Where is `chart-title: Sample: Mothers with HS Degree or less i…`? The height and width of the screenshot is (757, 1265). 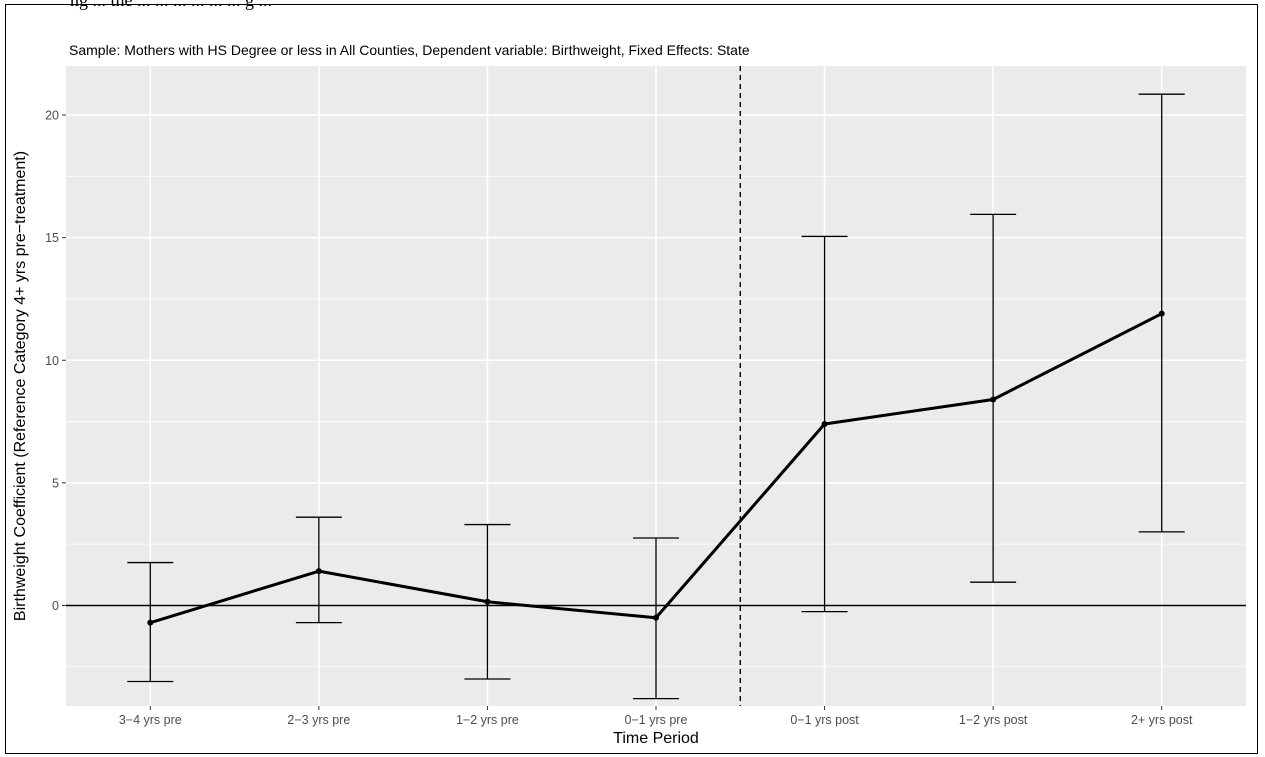 chart-title: Sample: Mothers with HS Degree or less i… is located at coordinates (409, 50).